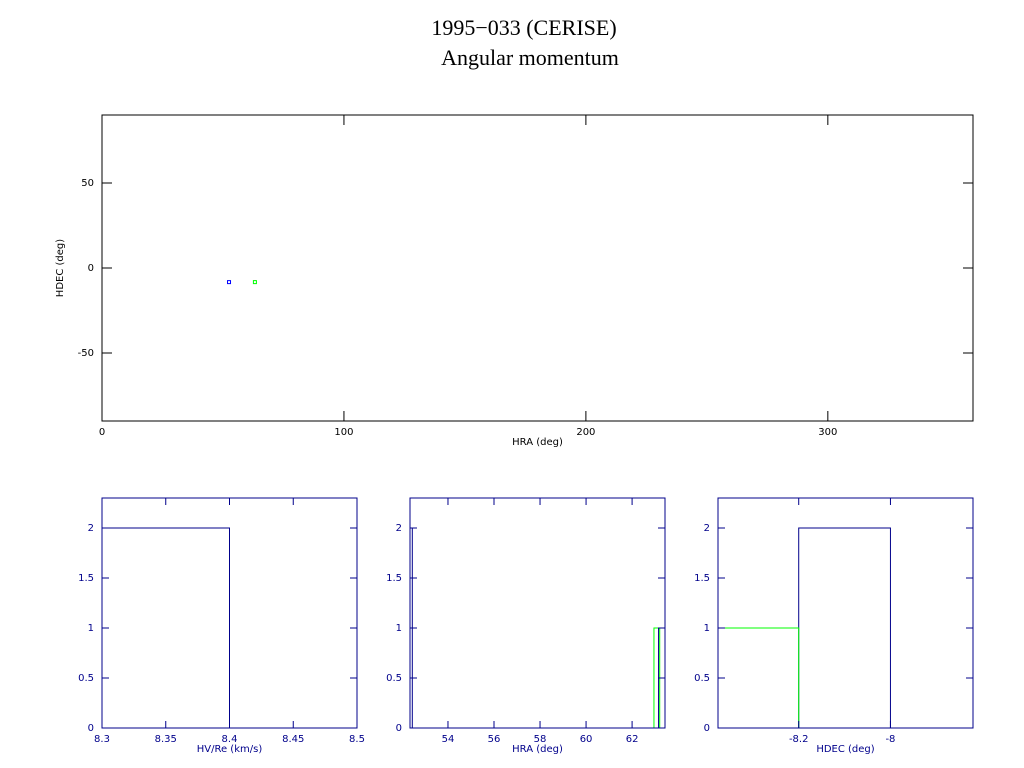 This screenshot has width=1024, height=768. I want to click on x-tick-label: -8, so click(890, 739).